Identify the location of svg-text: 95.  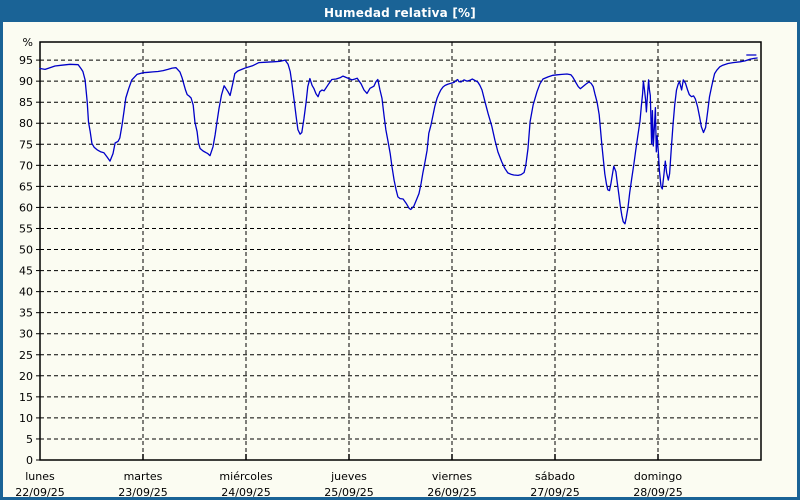
(26, 60).